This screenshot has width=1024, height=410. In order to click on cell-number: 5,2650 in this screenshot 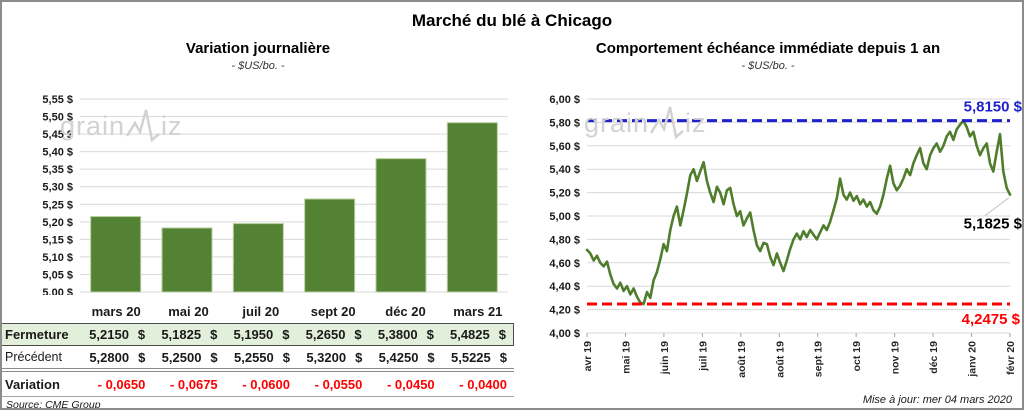, I will do `click(325, 334)`.